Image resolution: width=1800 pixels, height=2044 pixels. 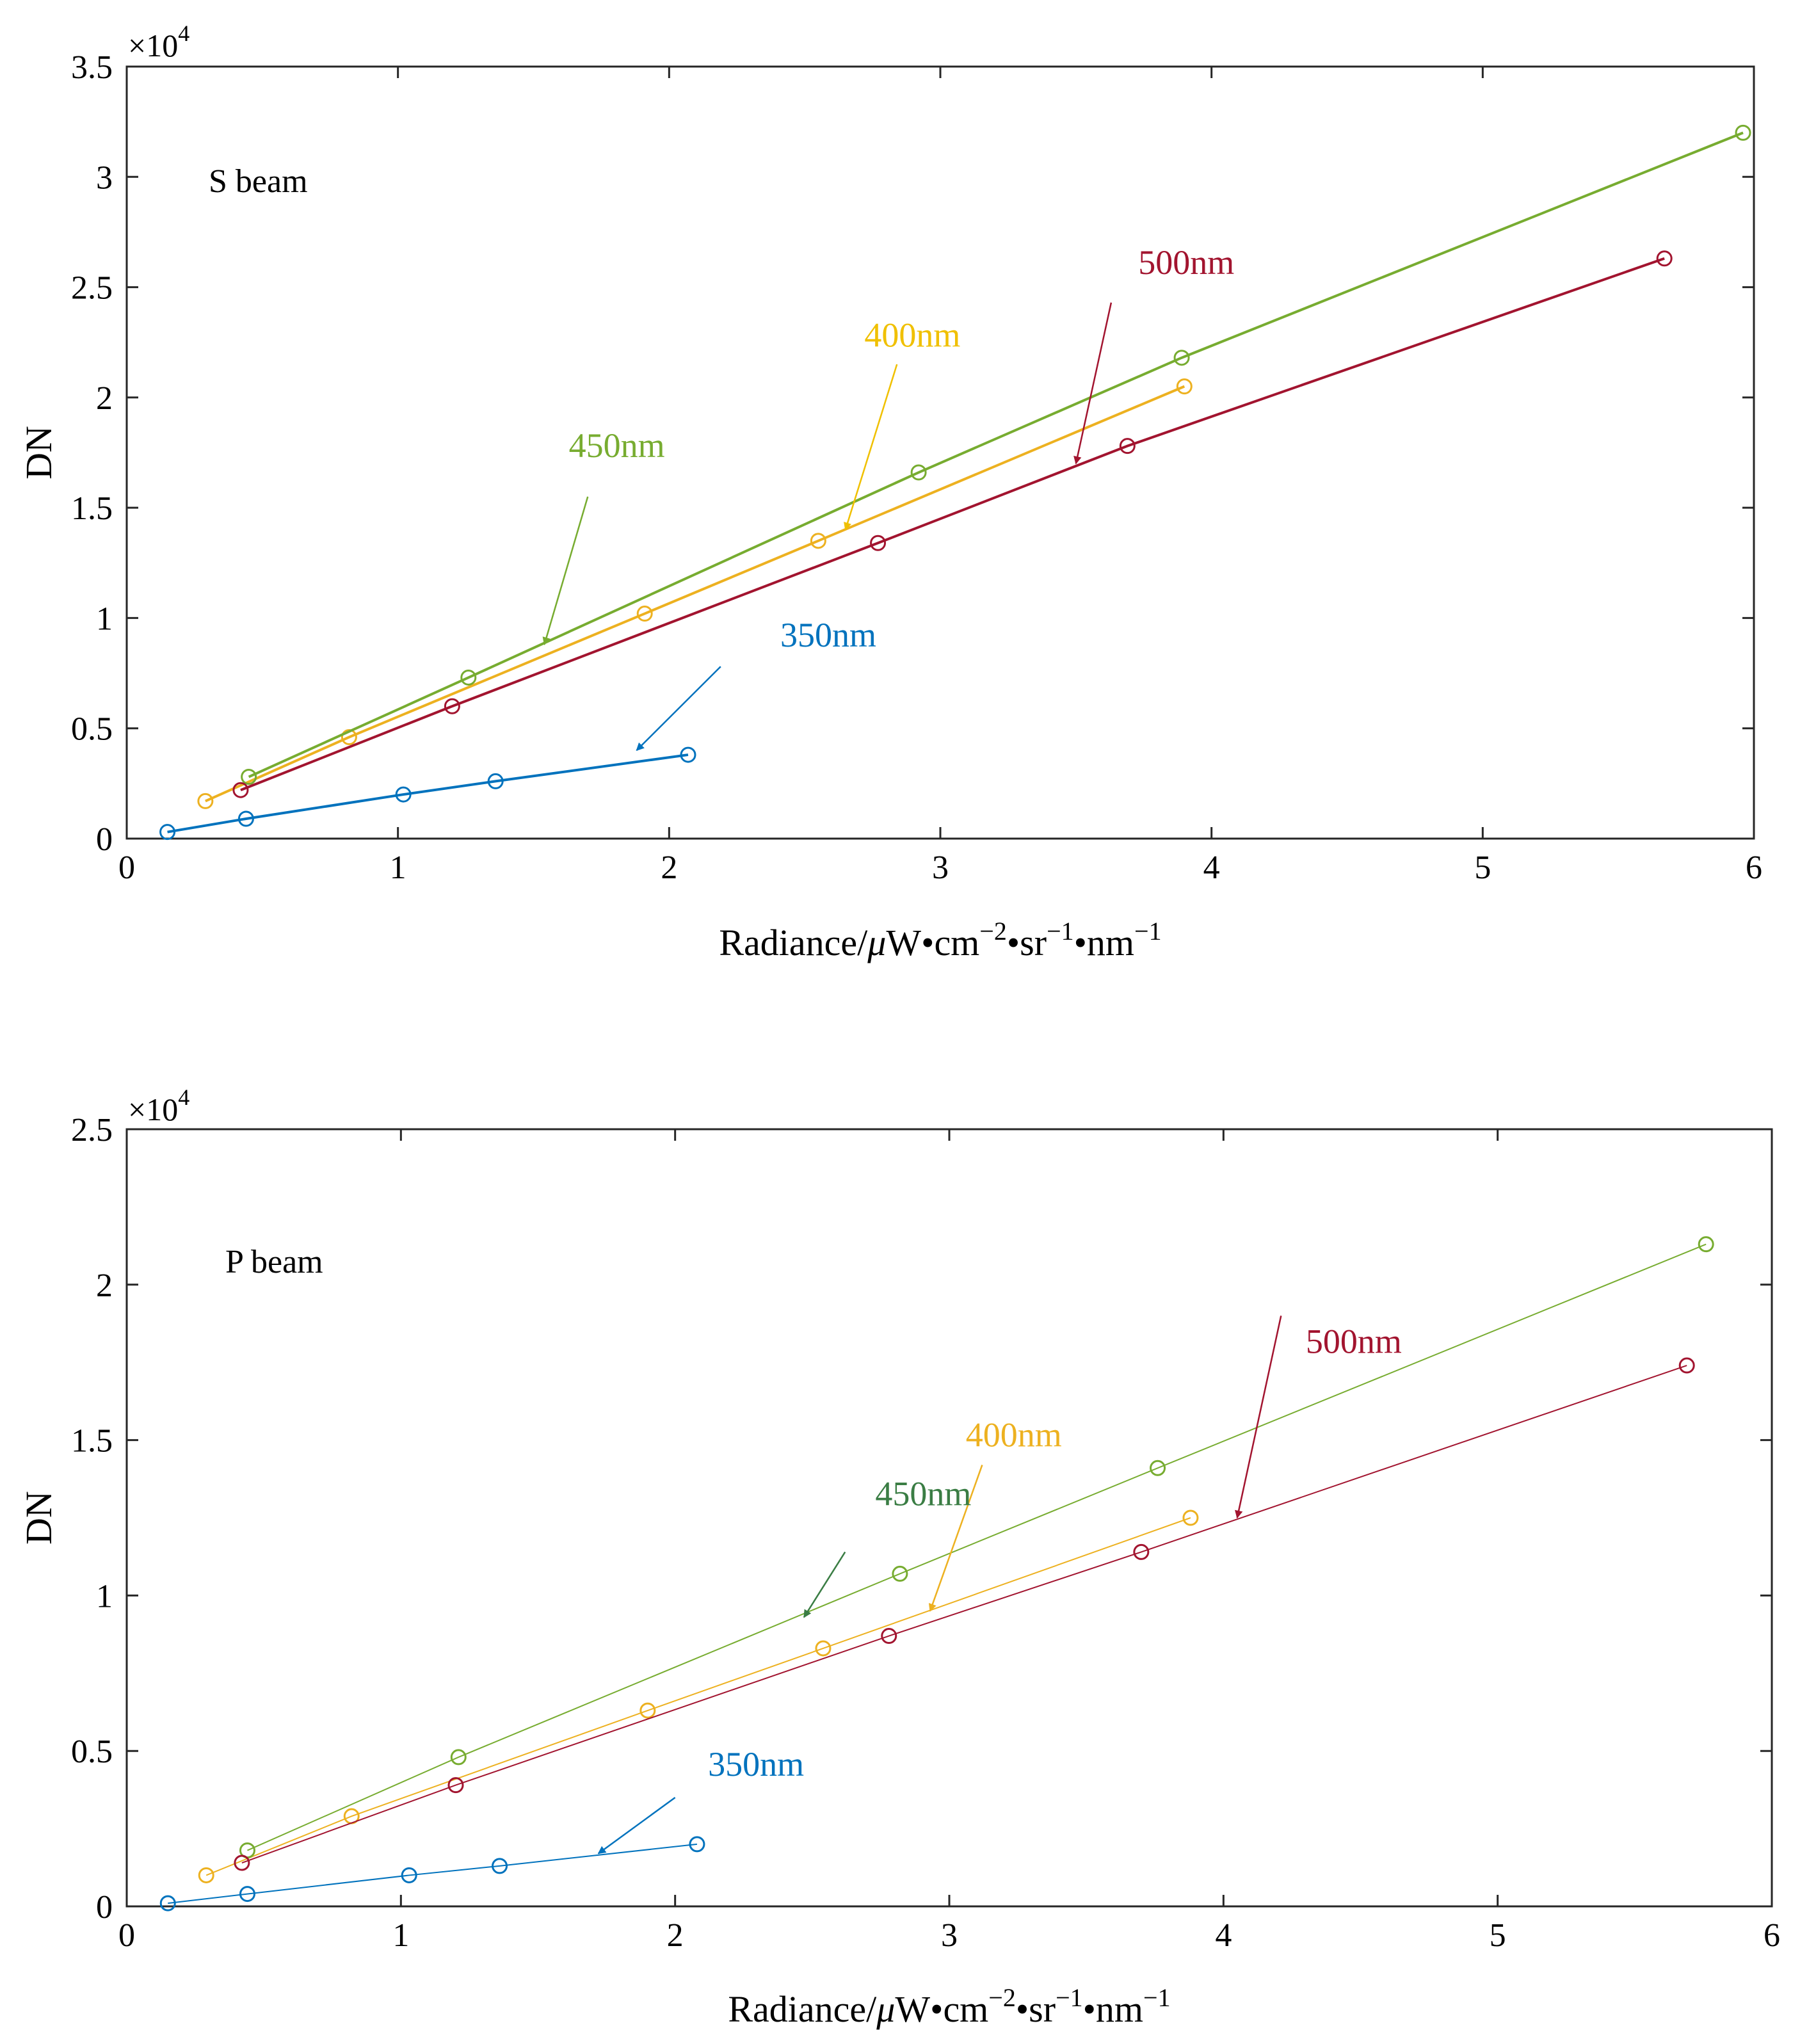 What do you see at coordinates (92, 67) in the screenshot?
I see `y-tick-label: 3.5` at bounding box center [92, 67].